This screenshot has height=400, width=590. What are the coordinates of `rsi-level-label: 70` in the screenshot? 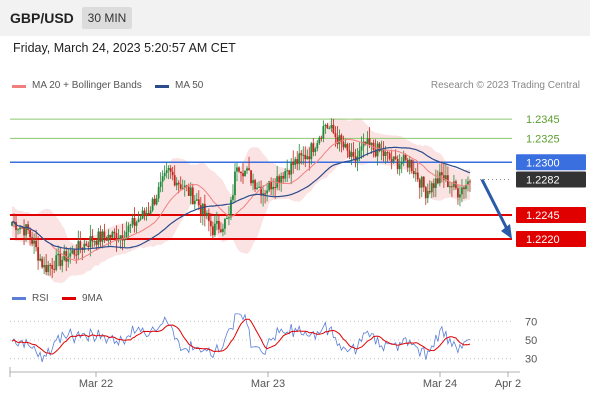 It's located at (531, 322).